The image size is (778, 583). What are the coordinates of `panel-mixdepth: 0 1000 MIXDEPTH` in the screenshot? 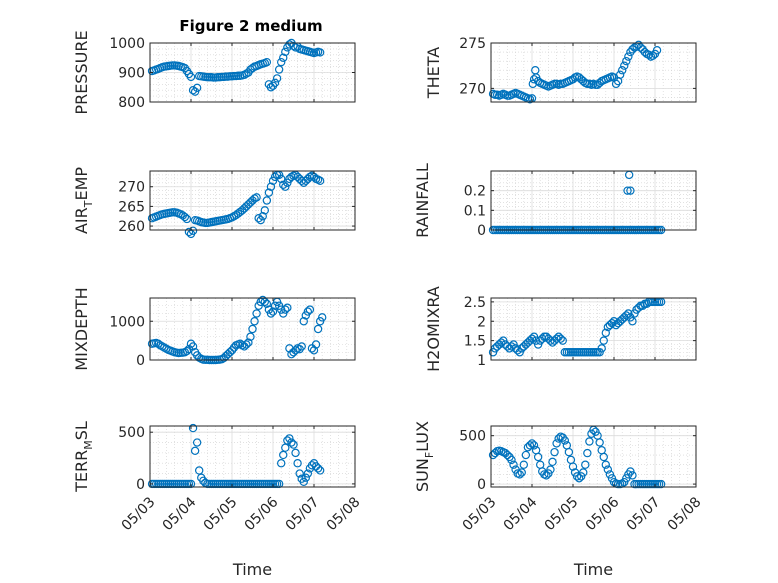 It's located at (214, 329).